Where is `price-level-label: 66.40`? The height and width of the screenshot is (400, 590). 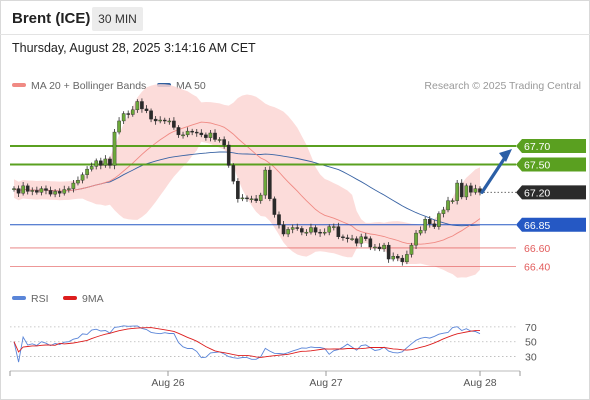
price-level-label: 66.40 is located at coordinates (537, 267).